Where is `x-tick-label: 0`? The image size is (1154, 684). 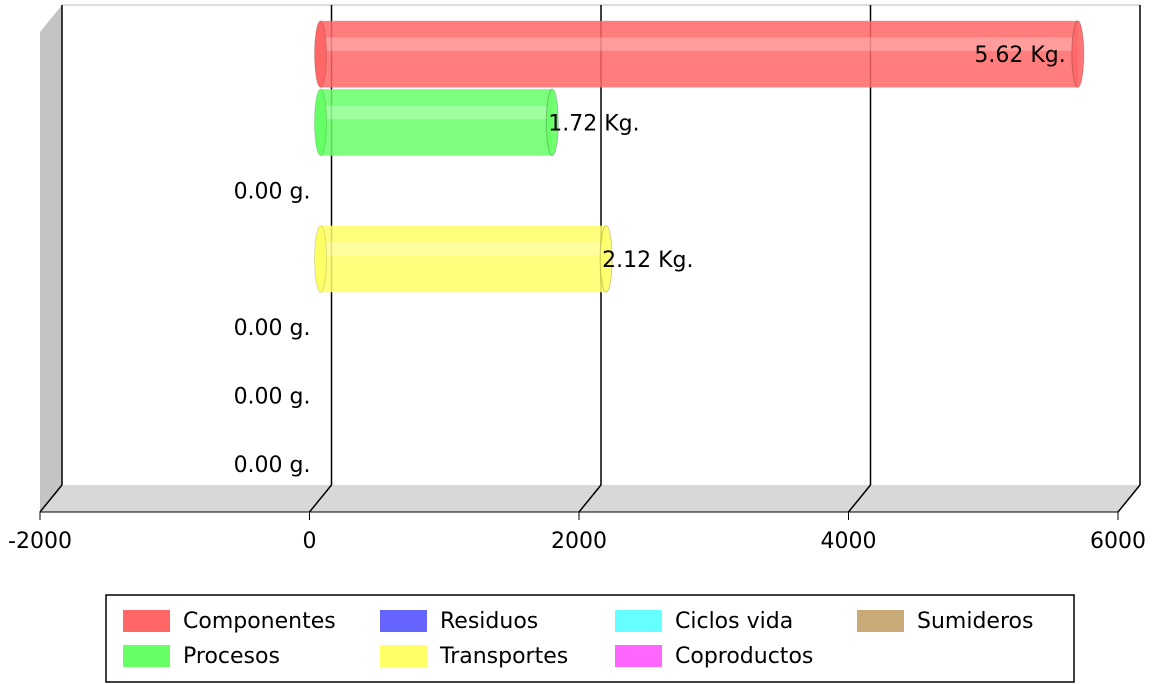
x-tick-label: 0 is located at coordinates (310, 541).